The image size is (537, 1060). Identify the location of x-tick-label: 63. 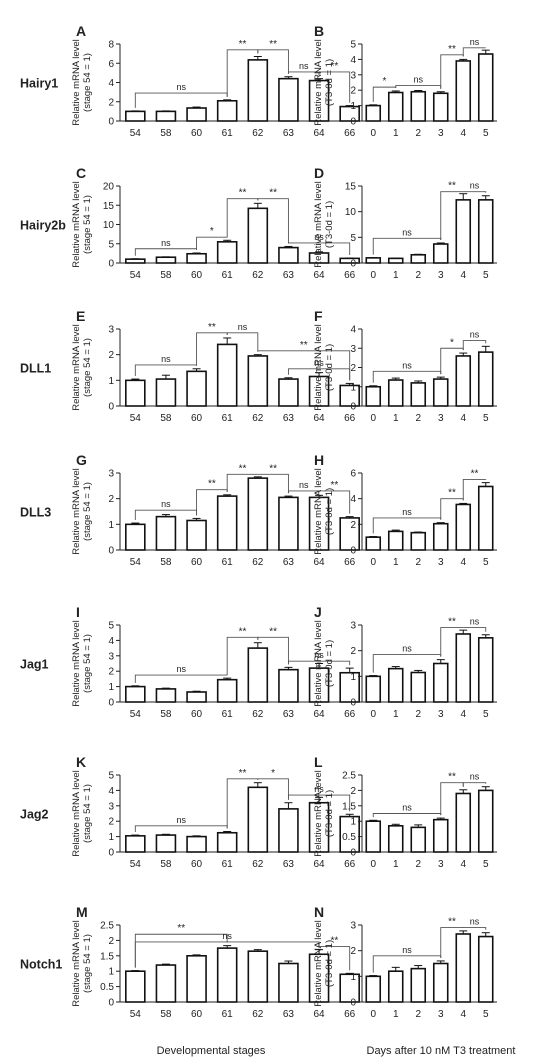
(289, 418).